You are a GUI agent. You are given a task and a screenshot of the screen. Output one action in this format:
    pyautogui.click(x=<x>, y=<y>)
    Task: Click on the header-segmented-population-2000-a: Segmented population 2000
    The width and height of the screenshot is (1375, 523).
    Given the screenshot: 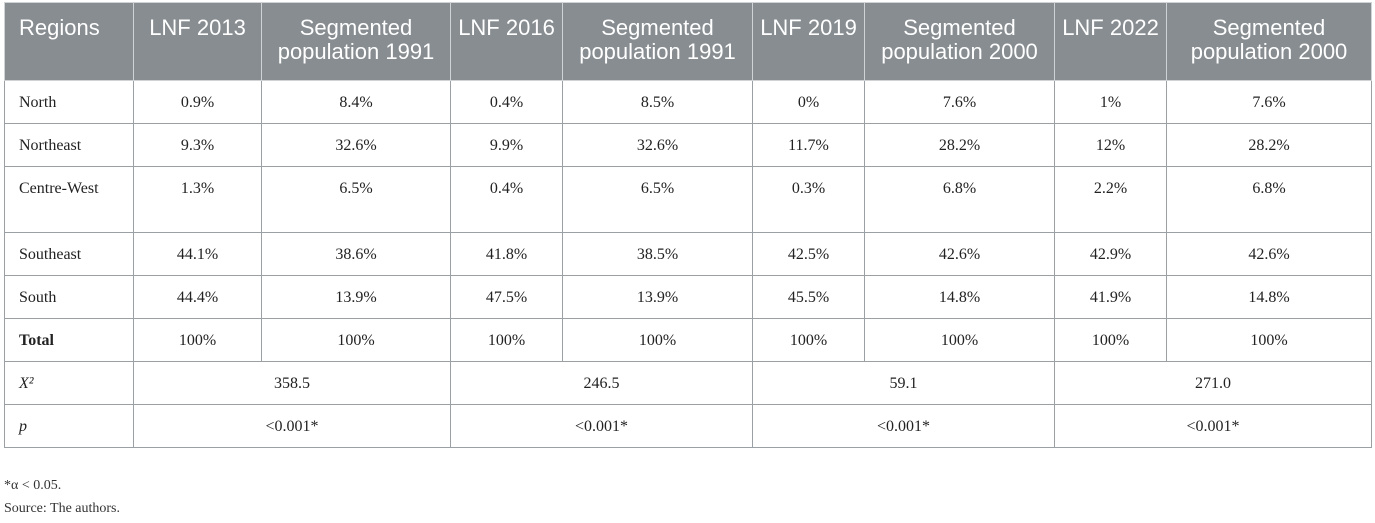 What is the action you would take?
    pyautogui.click(x=959, y=41)
    